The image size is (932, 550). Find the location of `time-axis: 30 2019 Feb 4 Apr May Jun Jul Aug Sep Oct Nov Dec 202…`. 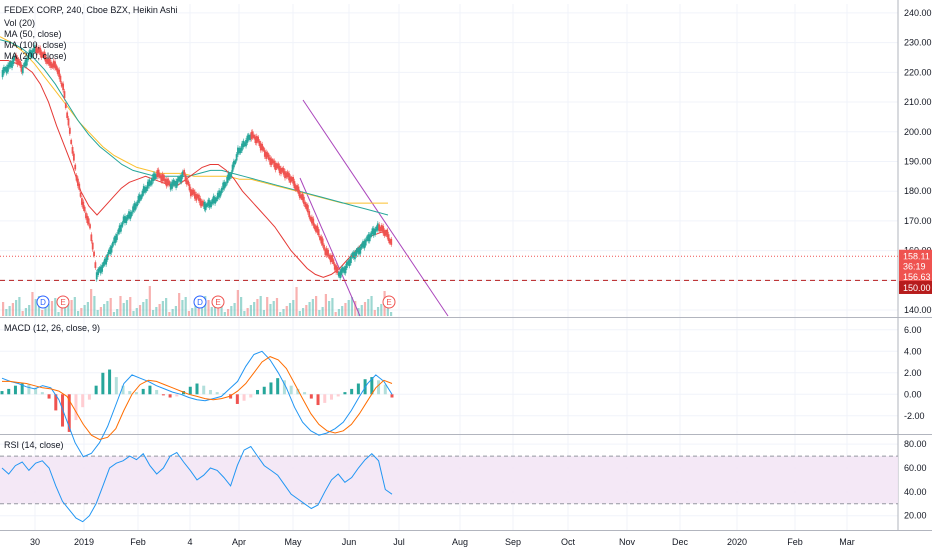

time-axis: 30 2019 Feb 4 Apr May Jun Jul Aug Sep Oct Nov Dec 202… is located at coordinates (442, 542).